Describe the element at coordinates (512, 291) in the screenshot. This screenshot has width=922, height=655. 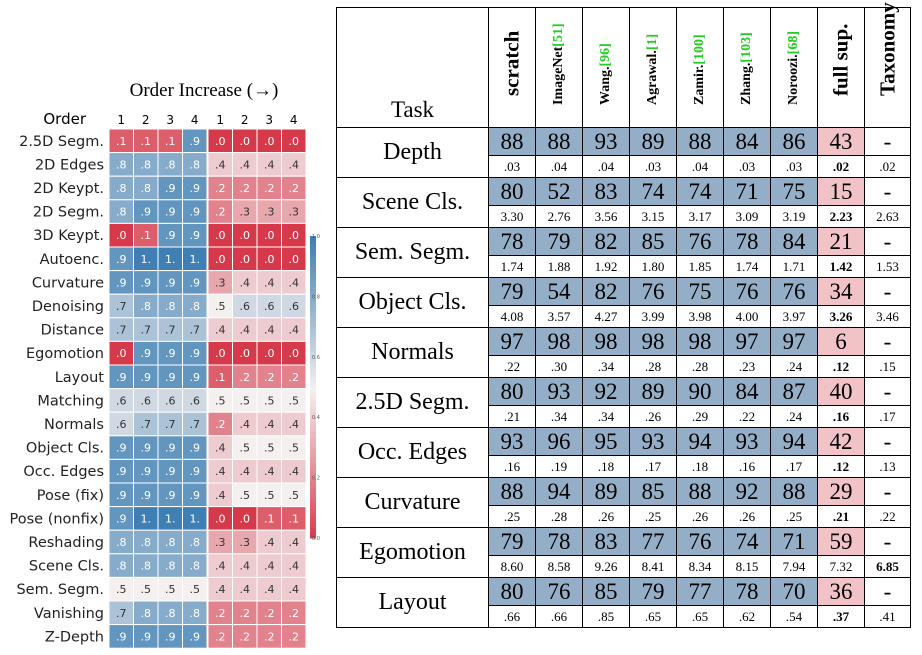
I see `win-rate-cell: 79` at that location.